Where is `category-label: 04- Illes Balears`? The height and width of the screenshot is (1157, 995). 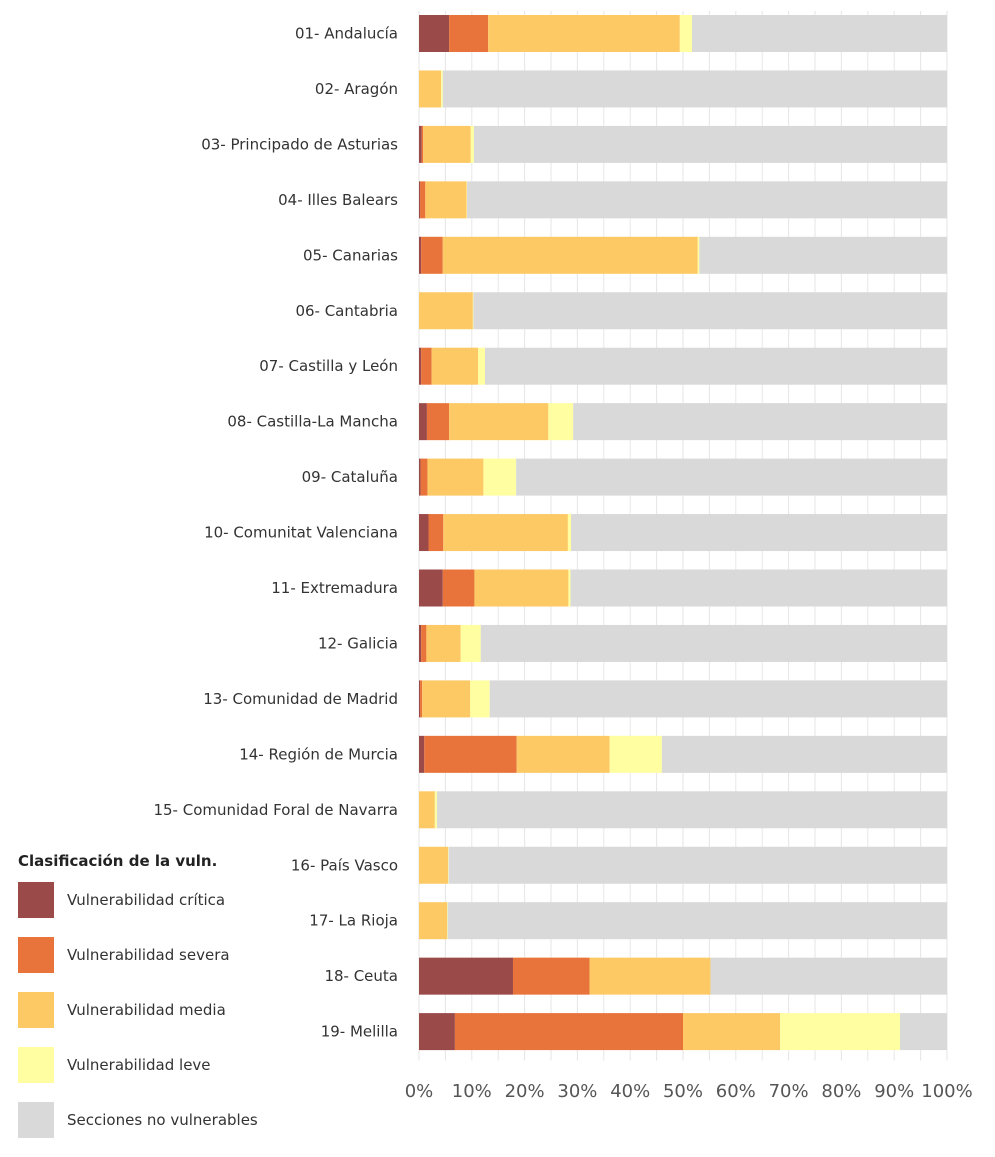 category-label: 04- Illes Balears is located at coordinates (338, 200).